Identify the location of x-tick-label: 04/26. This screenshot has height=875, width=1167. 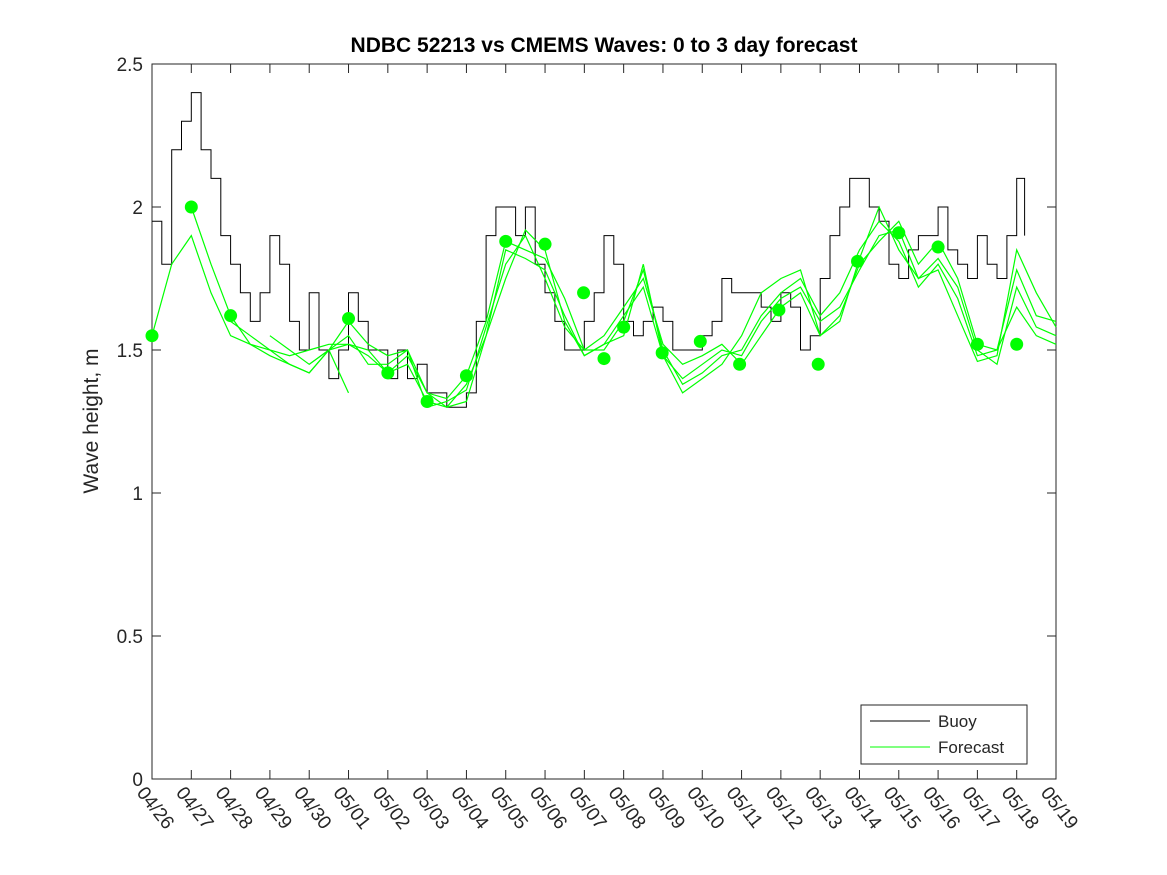
(155, 808).